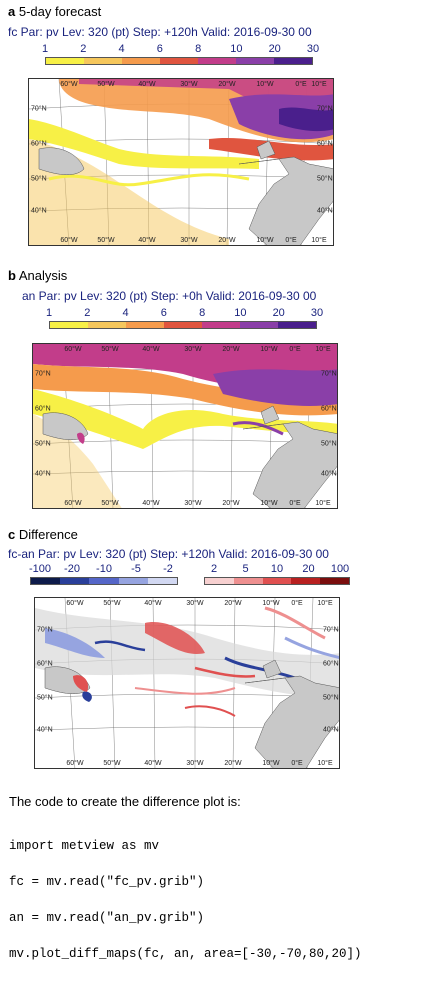 Image resolution: width=431 pixels, height=981 pixels. I want to click on code-line: fc = mv.read("fc_pv.grib"), so click(107, 882).